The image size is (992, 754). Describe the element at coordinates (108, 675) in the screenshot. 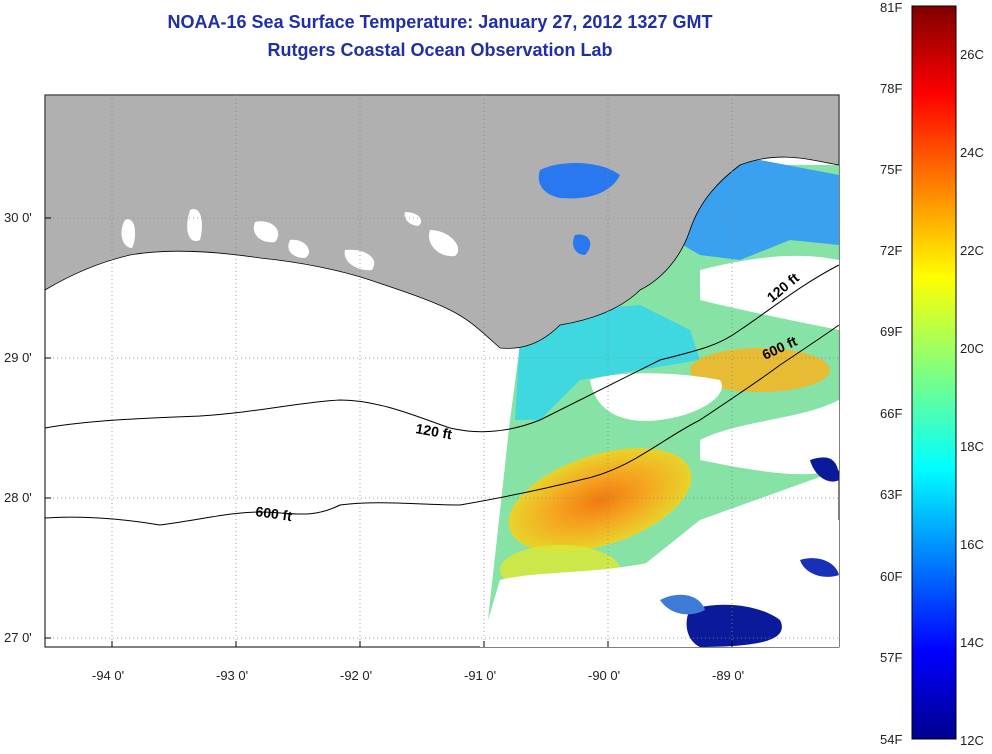

I see `lon-label-94: -94 0'` at that location.